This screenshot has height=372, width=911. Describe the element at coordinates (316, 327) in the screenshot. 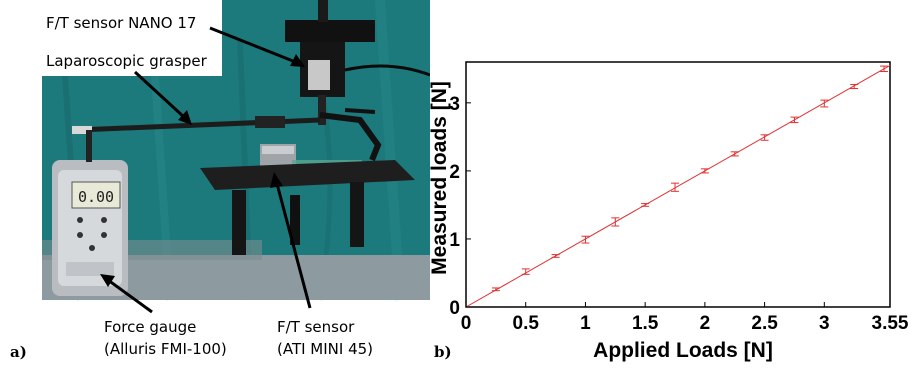

I see `label-ft-sensor: F/T sensor` at that location.